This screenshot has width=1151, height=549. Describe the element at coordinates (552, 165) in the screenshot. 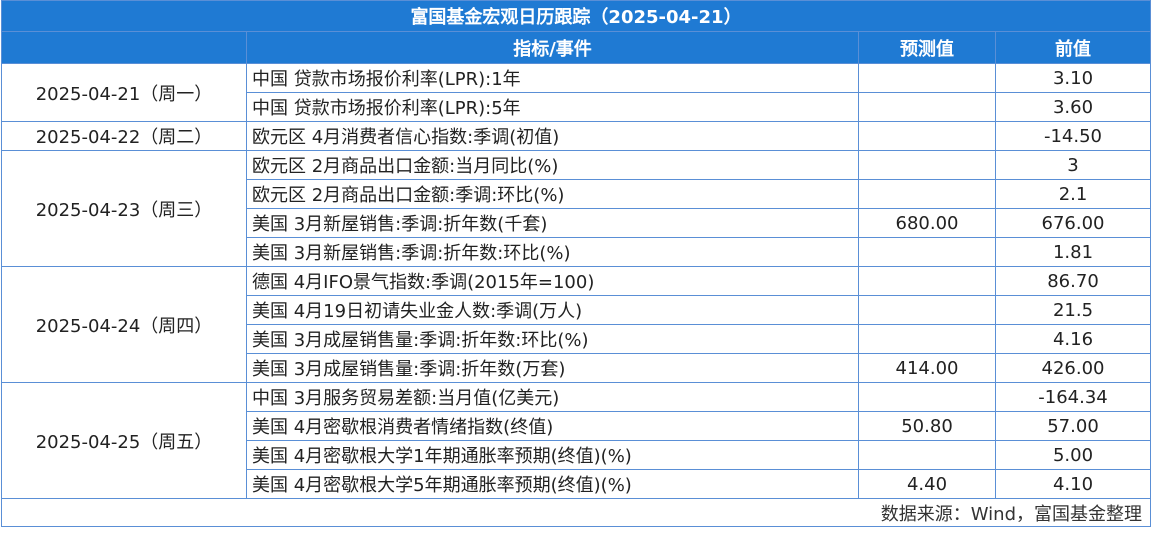

I see `indicator-cell: 欧元区 2月商品出口金额:当月同比(%)` at that location.